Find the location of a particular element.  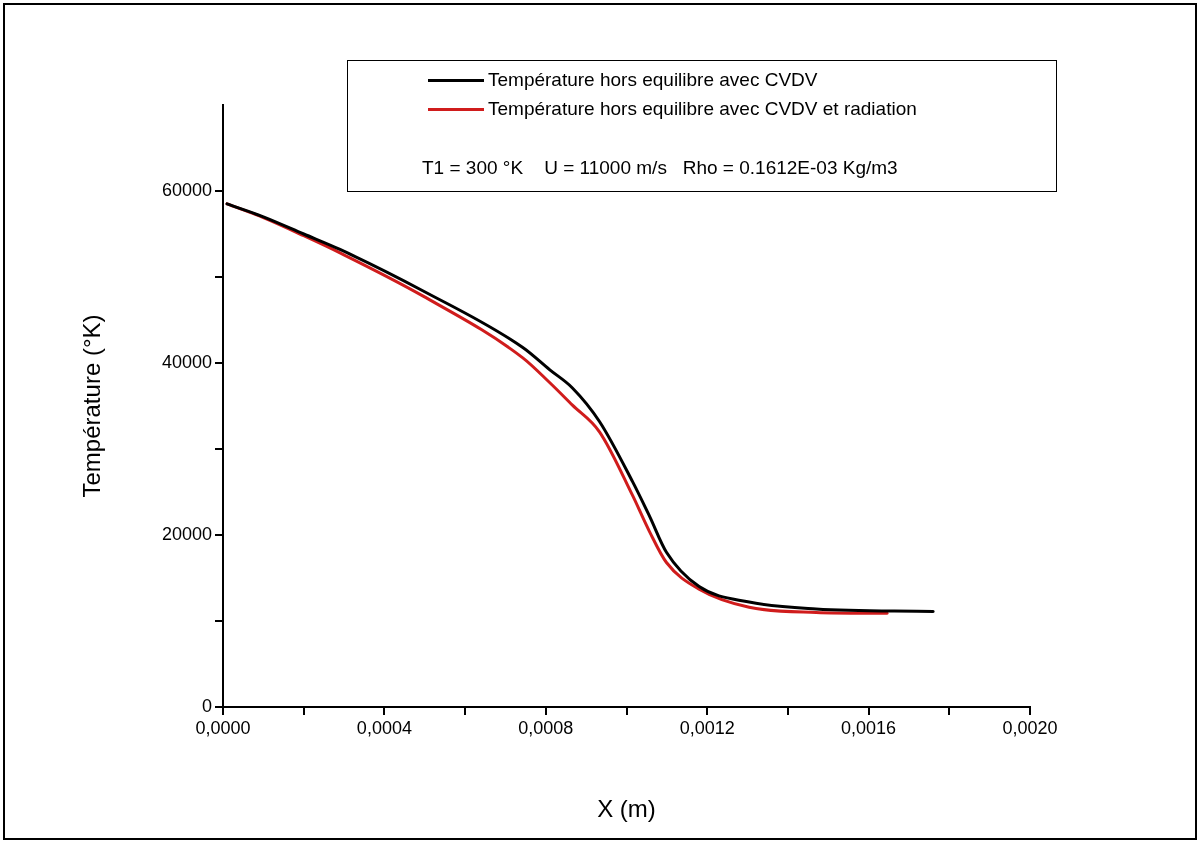

x-tick-label: 0,0020 is located at coordinates (1030, 727).